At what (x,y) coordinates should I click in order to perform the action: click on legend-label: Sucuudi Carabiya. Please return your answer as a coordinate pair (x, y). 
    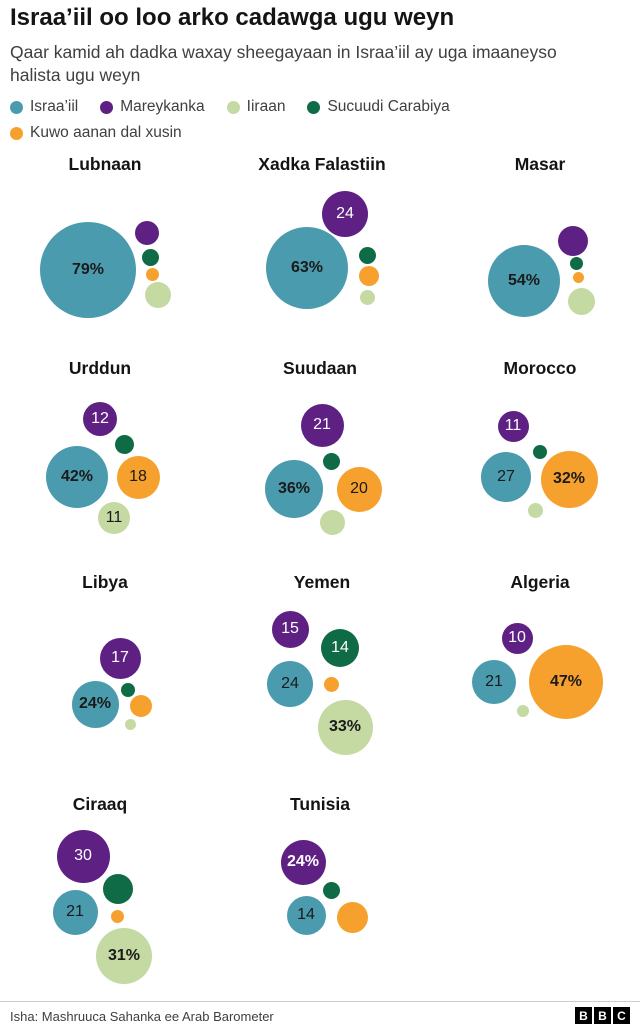
    Looking at the image, I should click on (388, 106).